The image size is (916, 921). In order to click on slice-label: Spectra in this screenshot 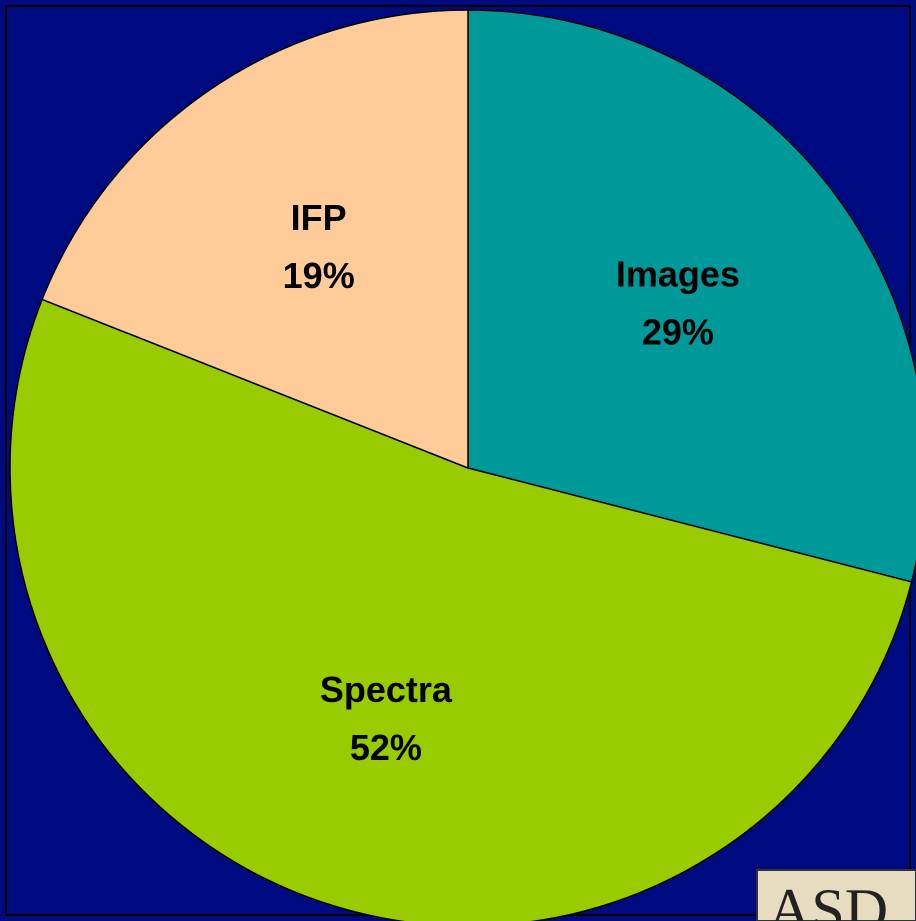, I will do `click(386, 689)`.